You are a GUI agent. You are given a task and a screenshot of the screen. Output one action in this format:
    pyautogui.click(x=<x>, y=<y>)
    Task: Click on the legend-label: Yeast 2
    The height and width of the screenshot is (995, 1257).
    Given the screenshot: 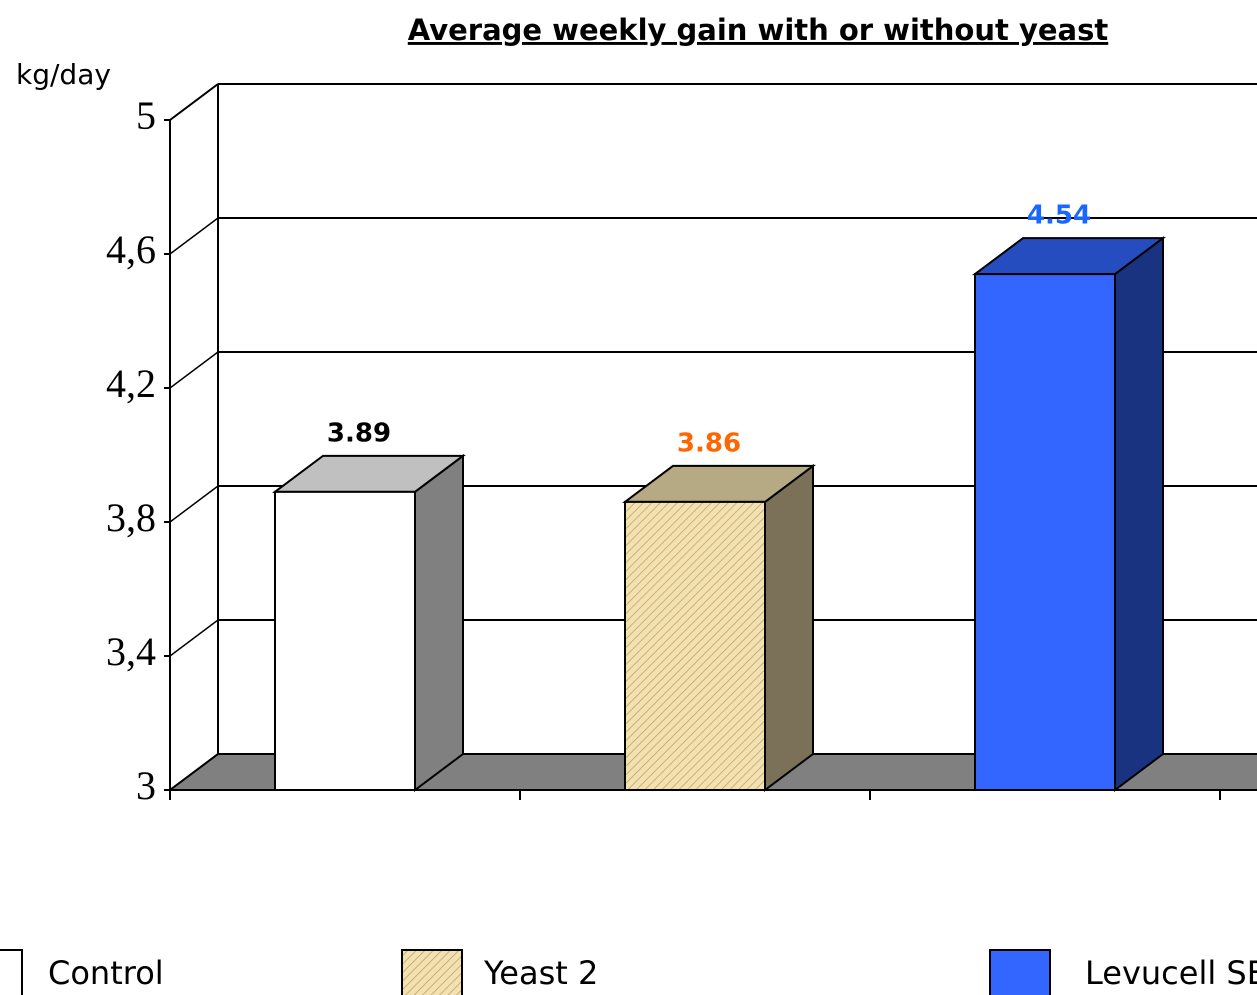 What is the action you would take?
    pyautogui.click(x=540, y=973)
    